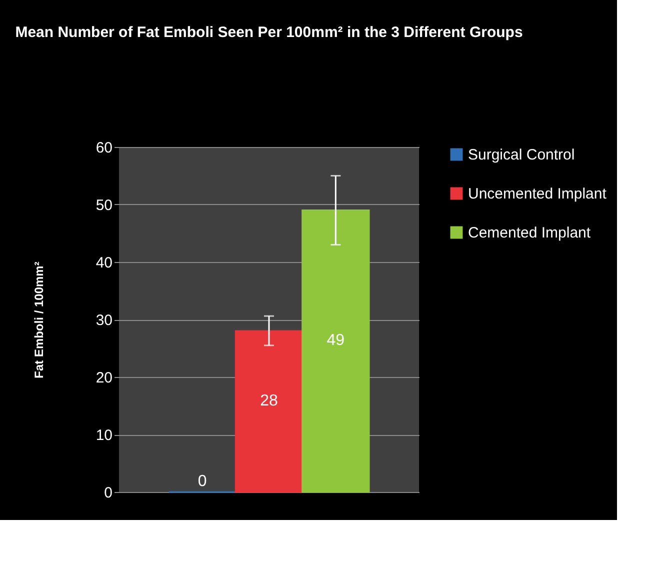 This screenshot has width=648, height=571. I want to click on y-tick-label: 60, so click(104, 148).